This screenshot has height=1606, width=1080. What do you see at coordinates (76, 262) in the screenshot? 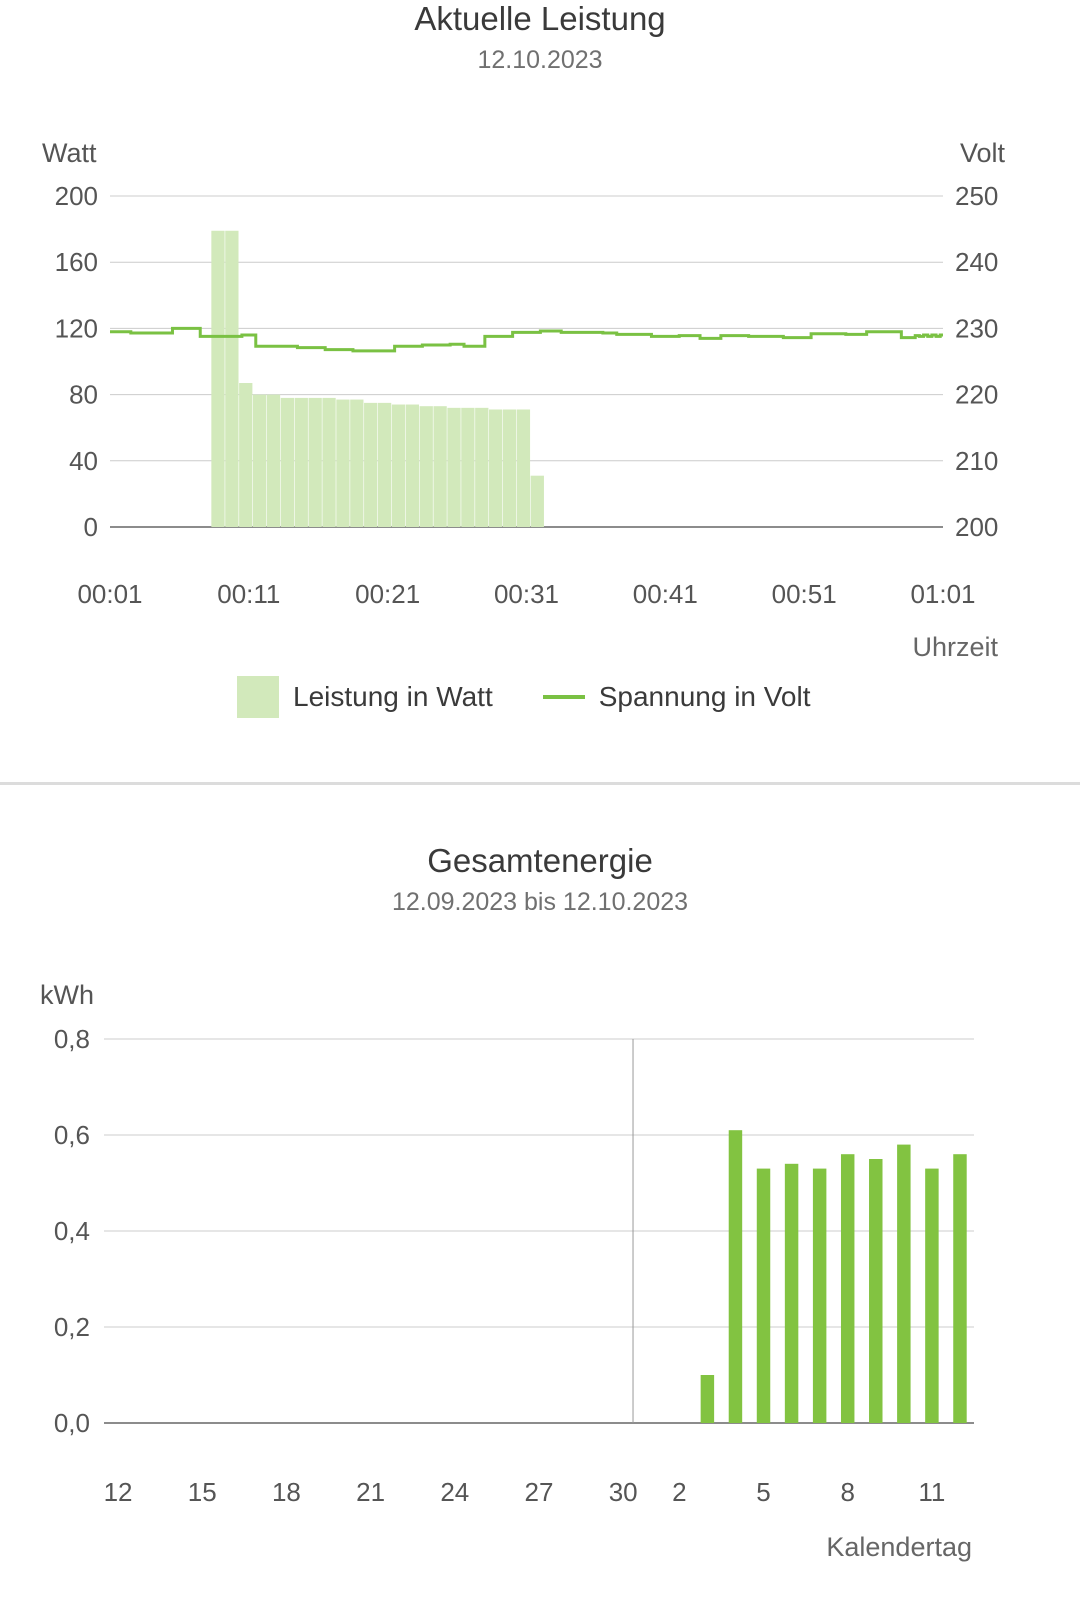
I see `y-tick-label: 160` at bounding box center [76, 262].